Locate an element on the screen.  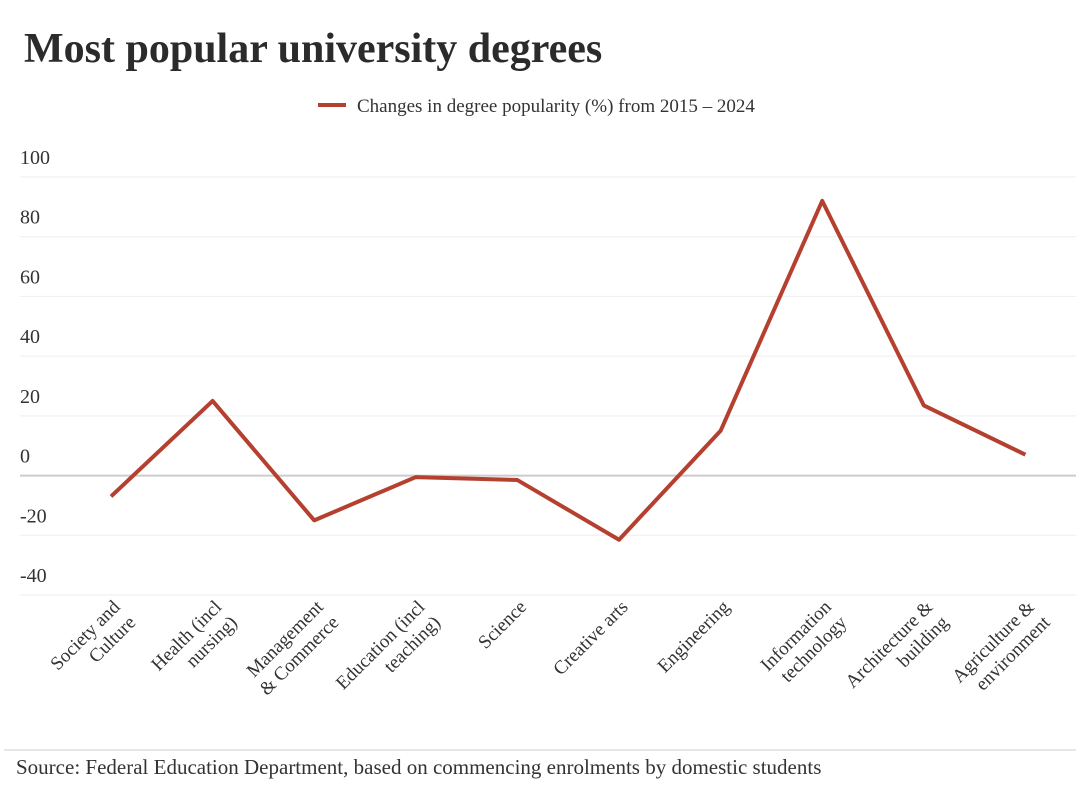
x-tick-label: Architecture &building is located at coordinates (898, 645).